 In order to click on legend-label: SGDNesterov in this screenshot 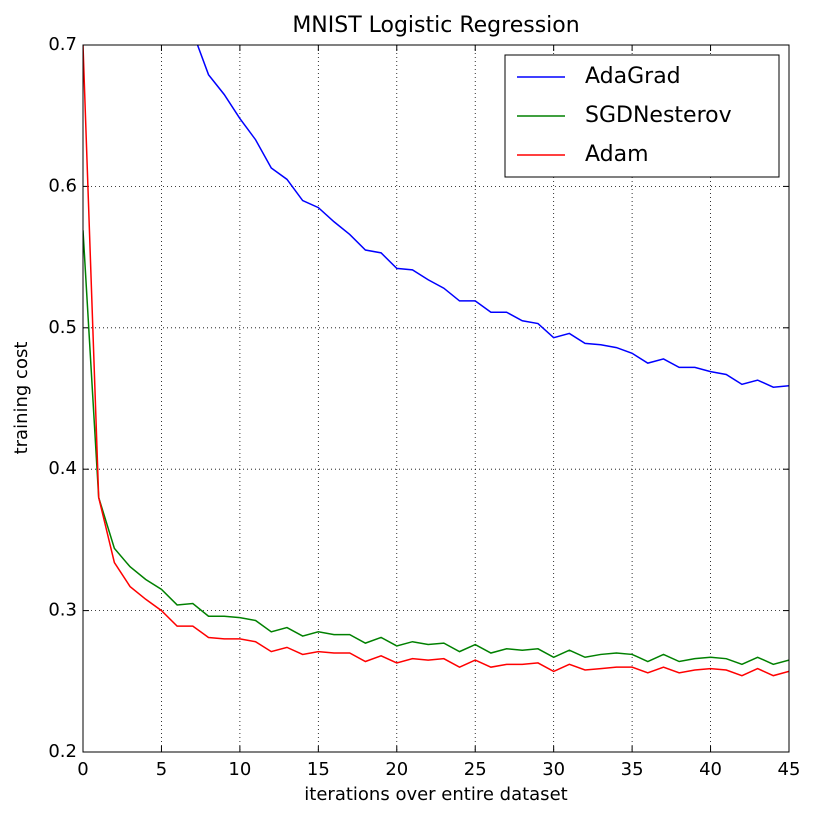, I will do `click(658, 115)`.